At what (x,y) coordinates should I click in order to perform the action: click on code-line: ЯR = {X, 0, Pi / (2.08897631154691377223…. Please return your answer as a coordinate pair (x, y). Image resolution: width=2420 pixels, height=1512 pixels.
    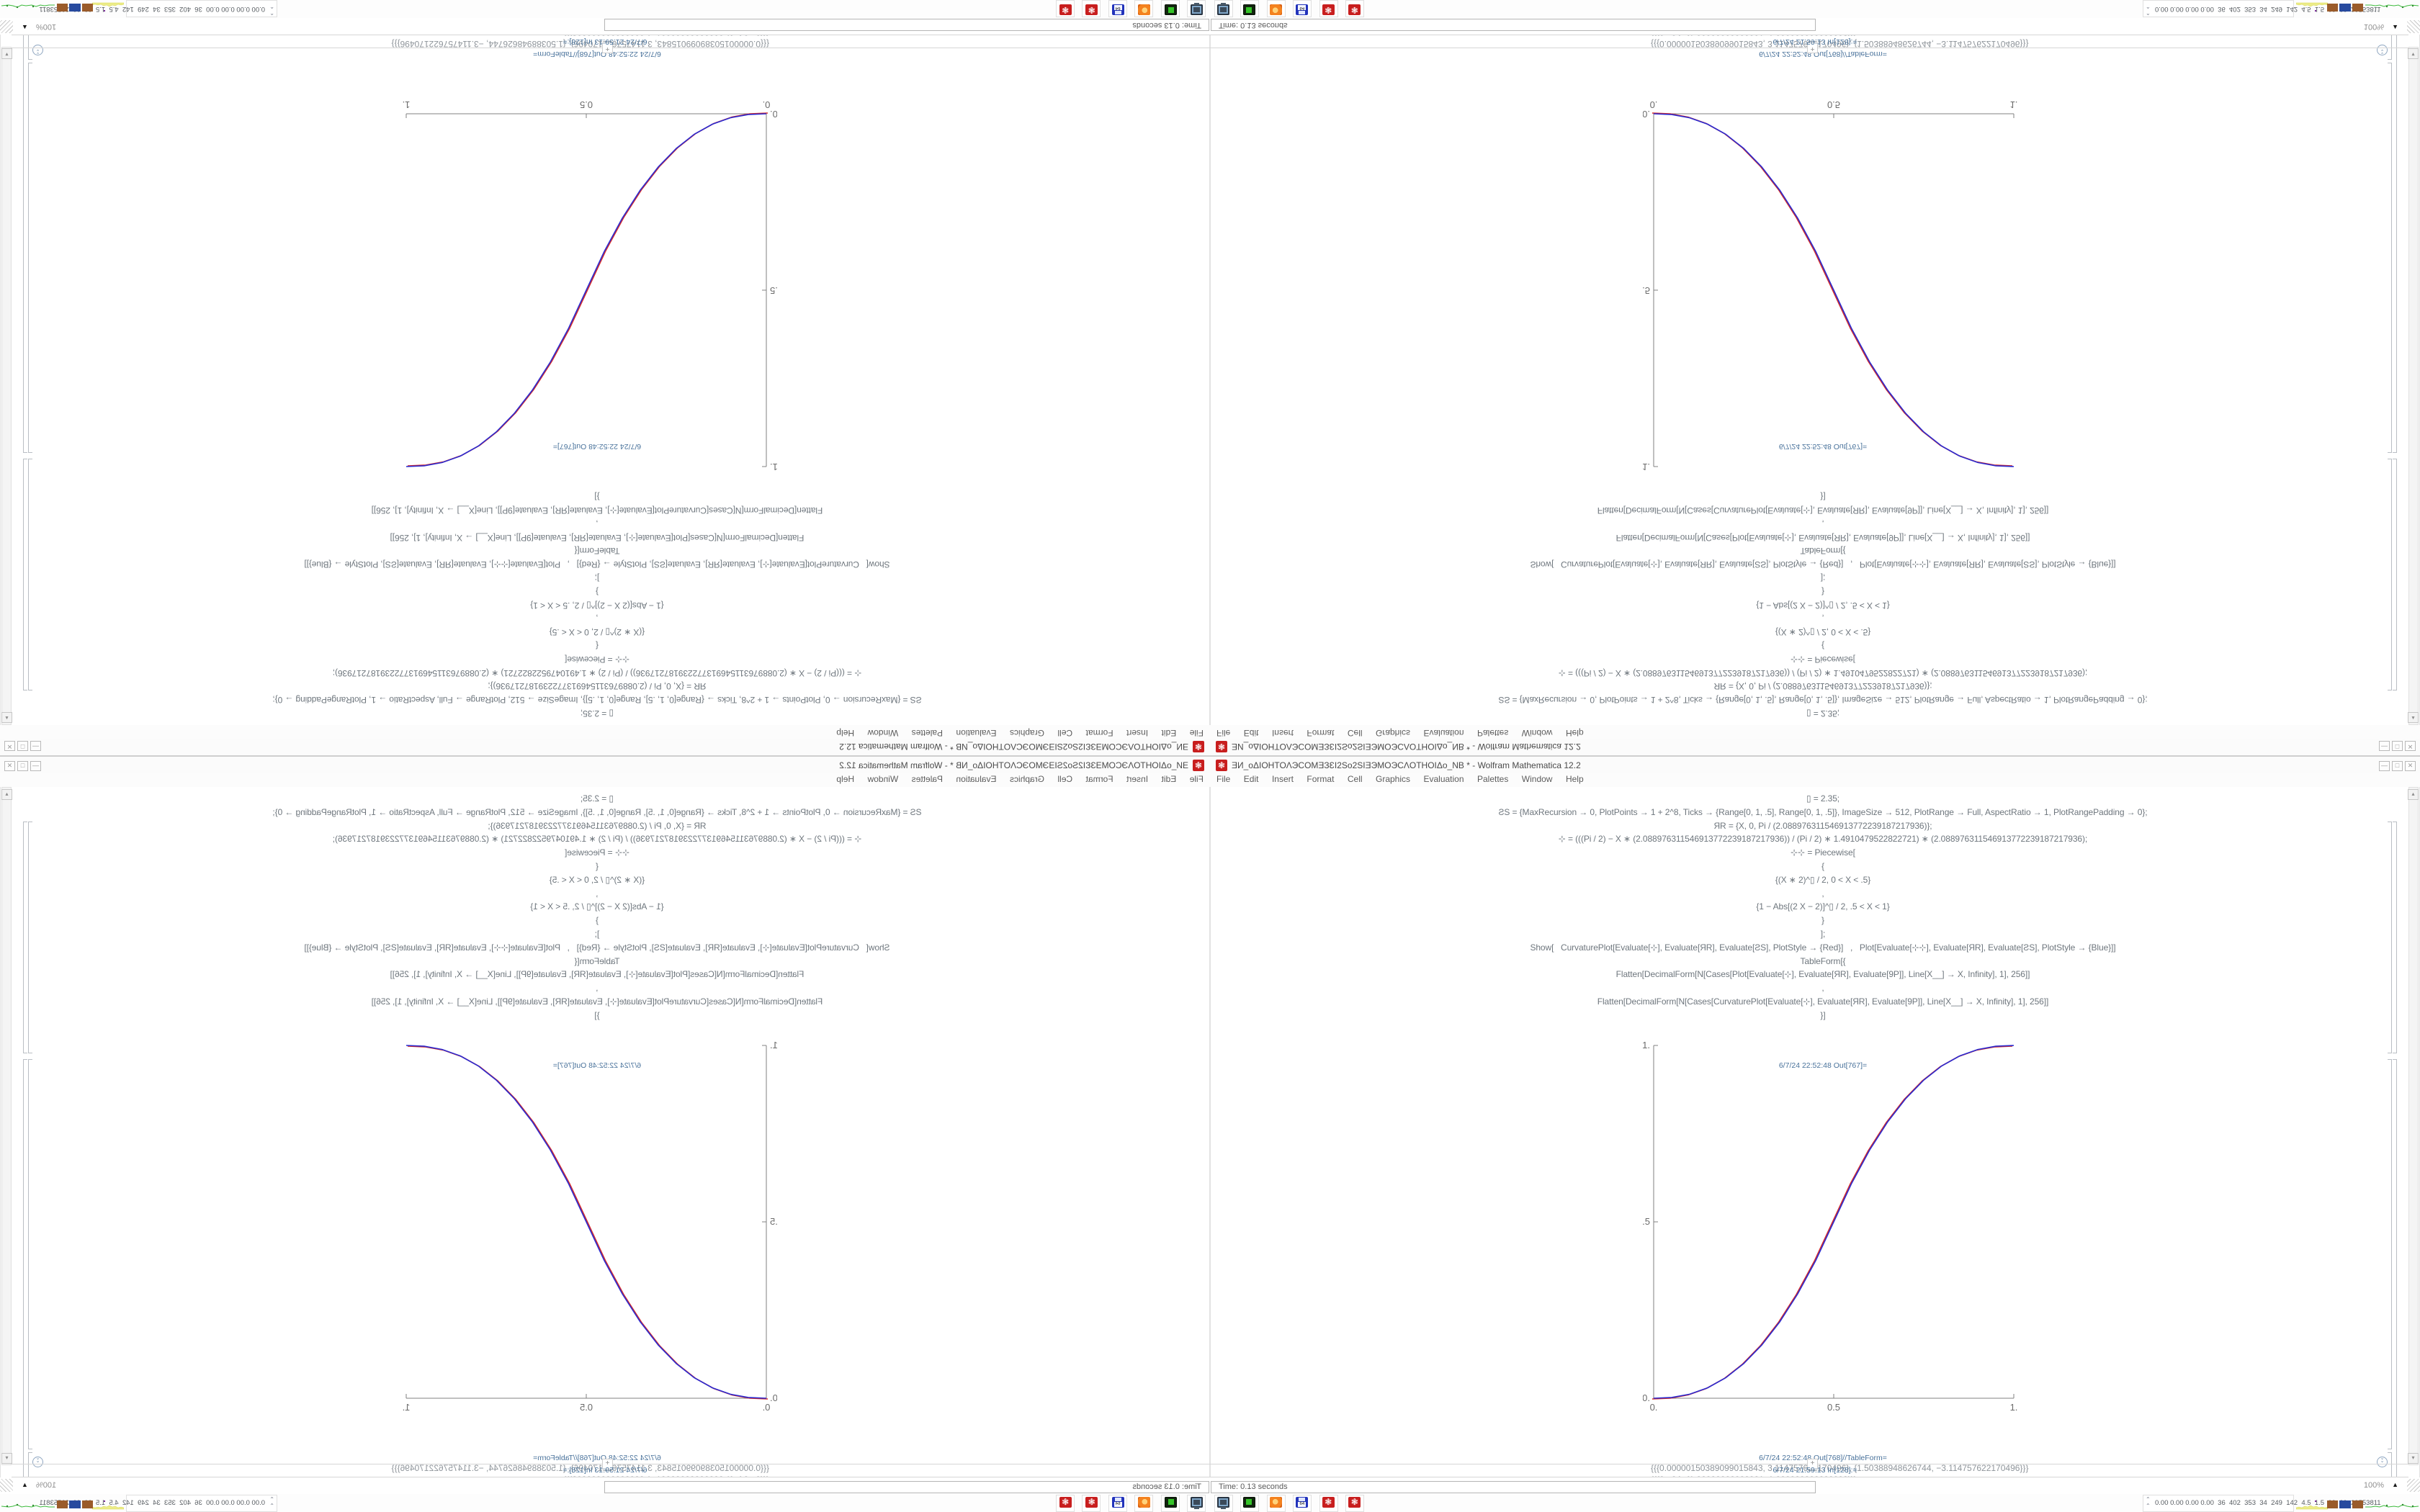
    Looking at the image, I should click on (1822, 686).